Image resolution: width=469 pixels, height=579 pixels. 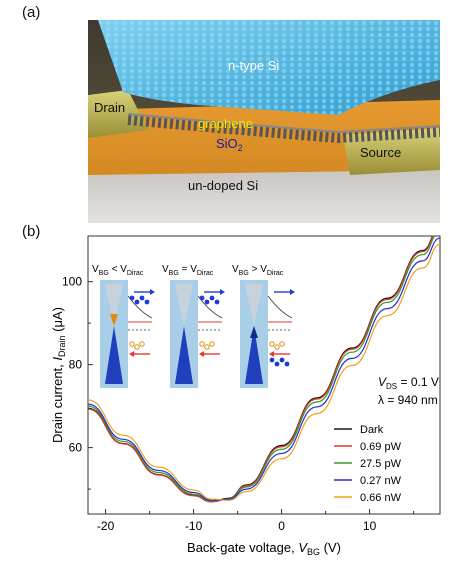 What do you see at coordinates (380, 152) in the screenshot?
I see `source-label: Source` at bounding box center [380, 152].